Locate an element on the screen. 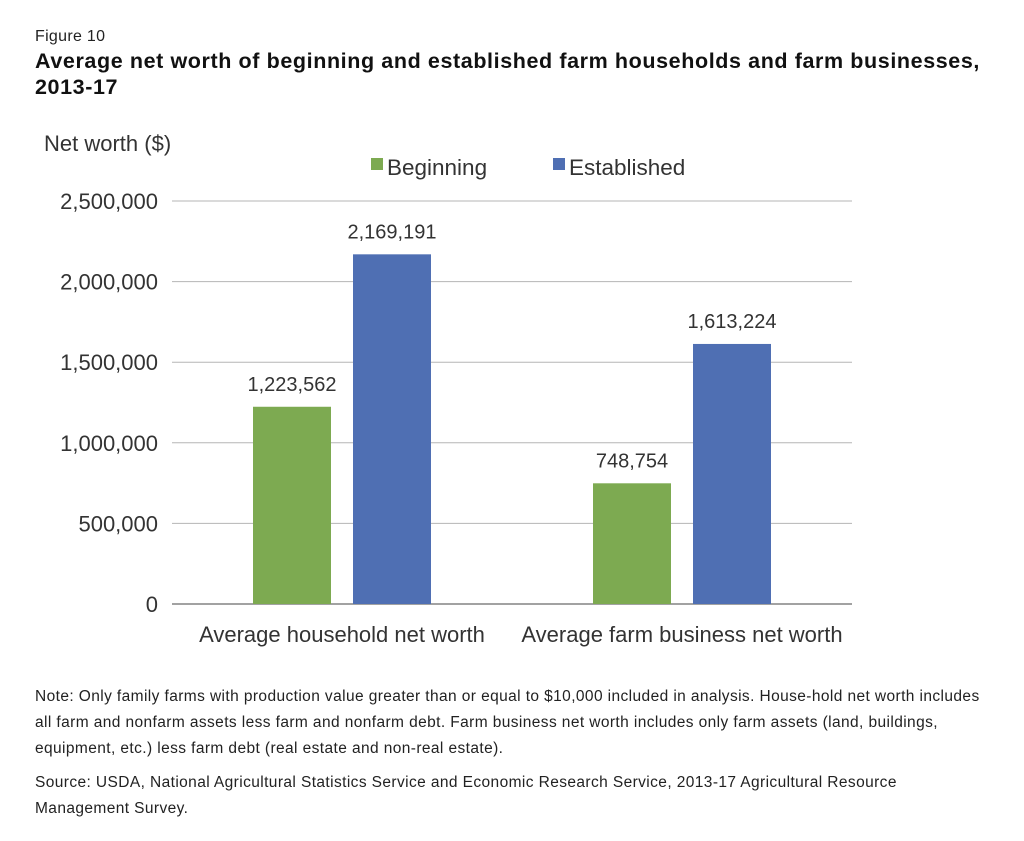 This screenshot has height=841, width=1024. y-tick-label: 0 is located at coordinates (152, 604).